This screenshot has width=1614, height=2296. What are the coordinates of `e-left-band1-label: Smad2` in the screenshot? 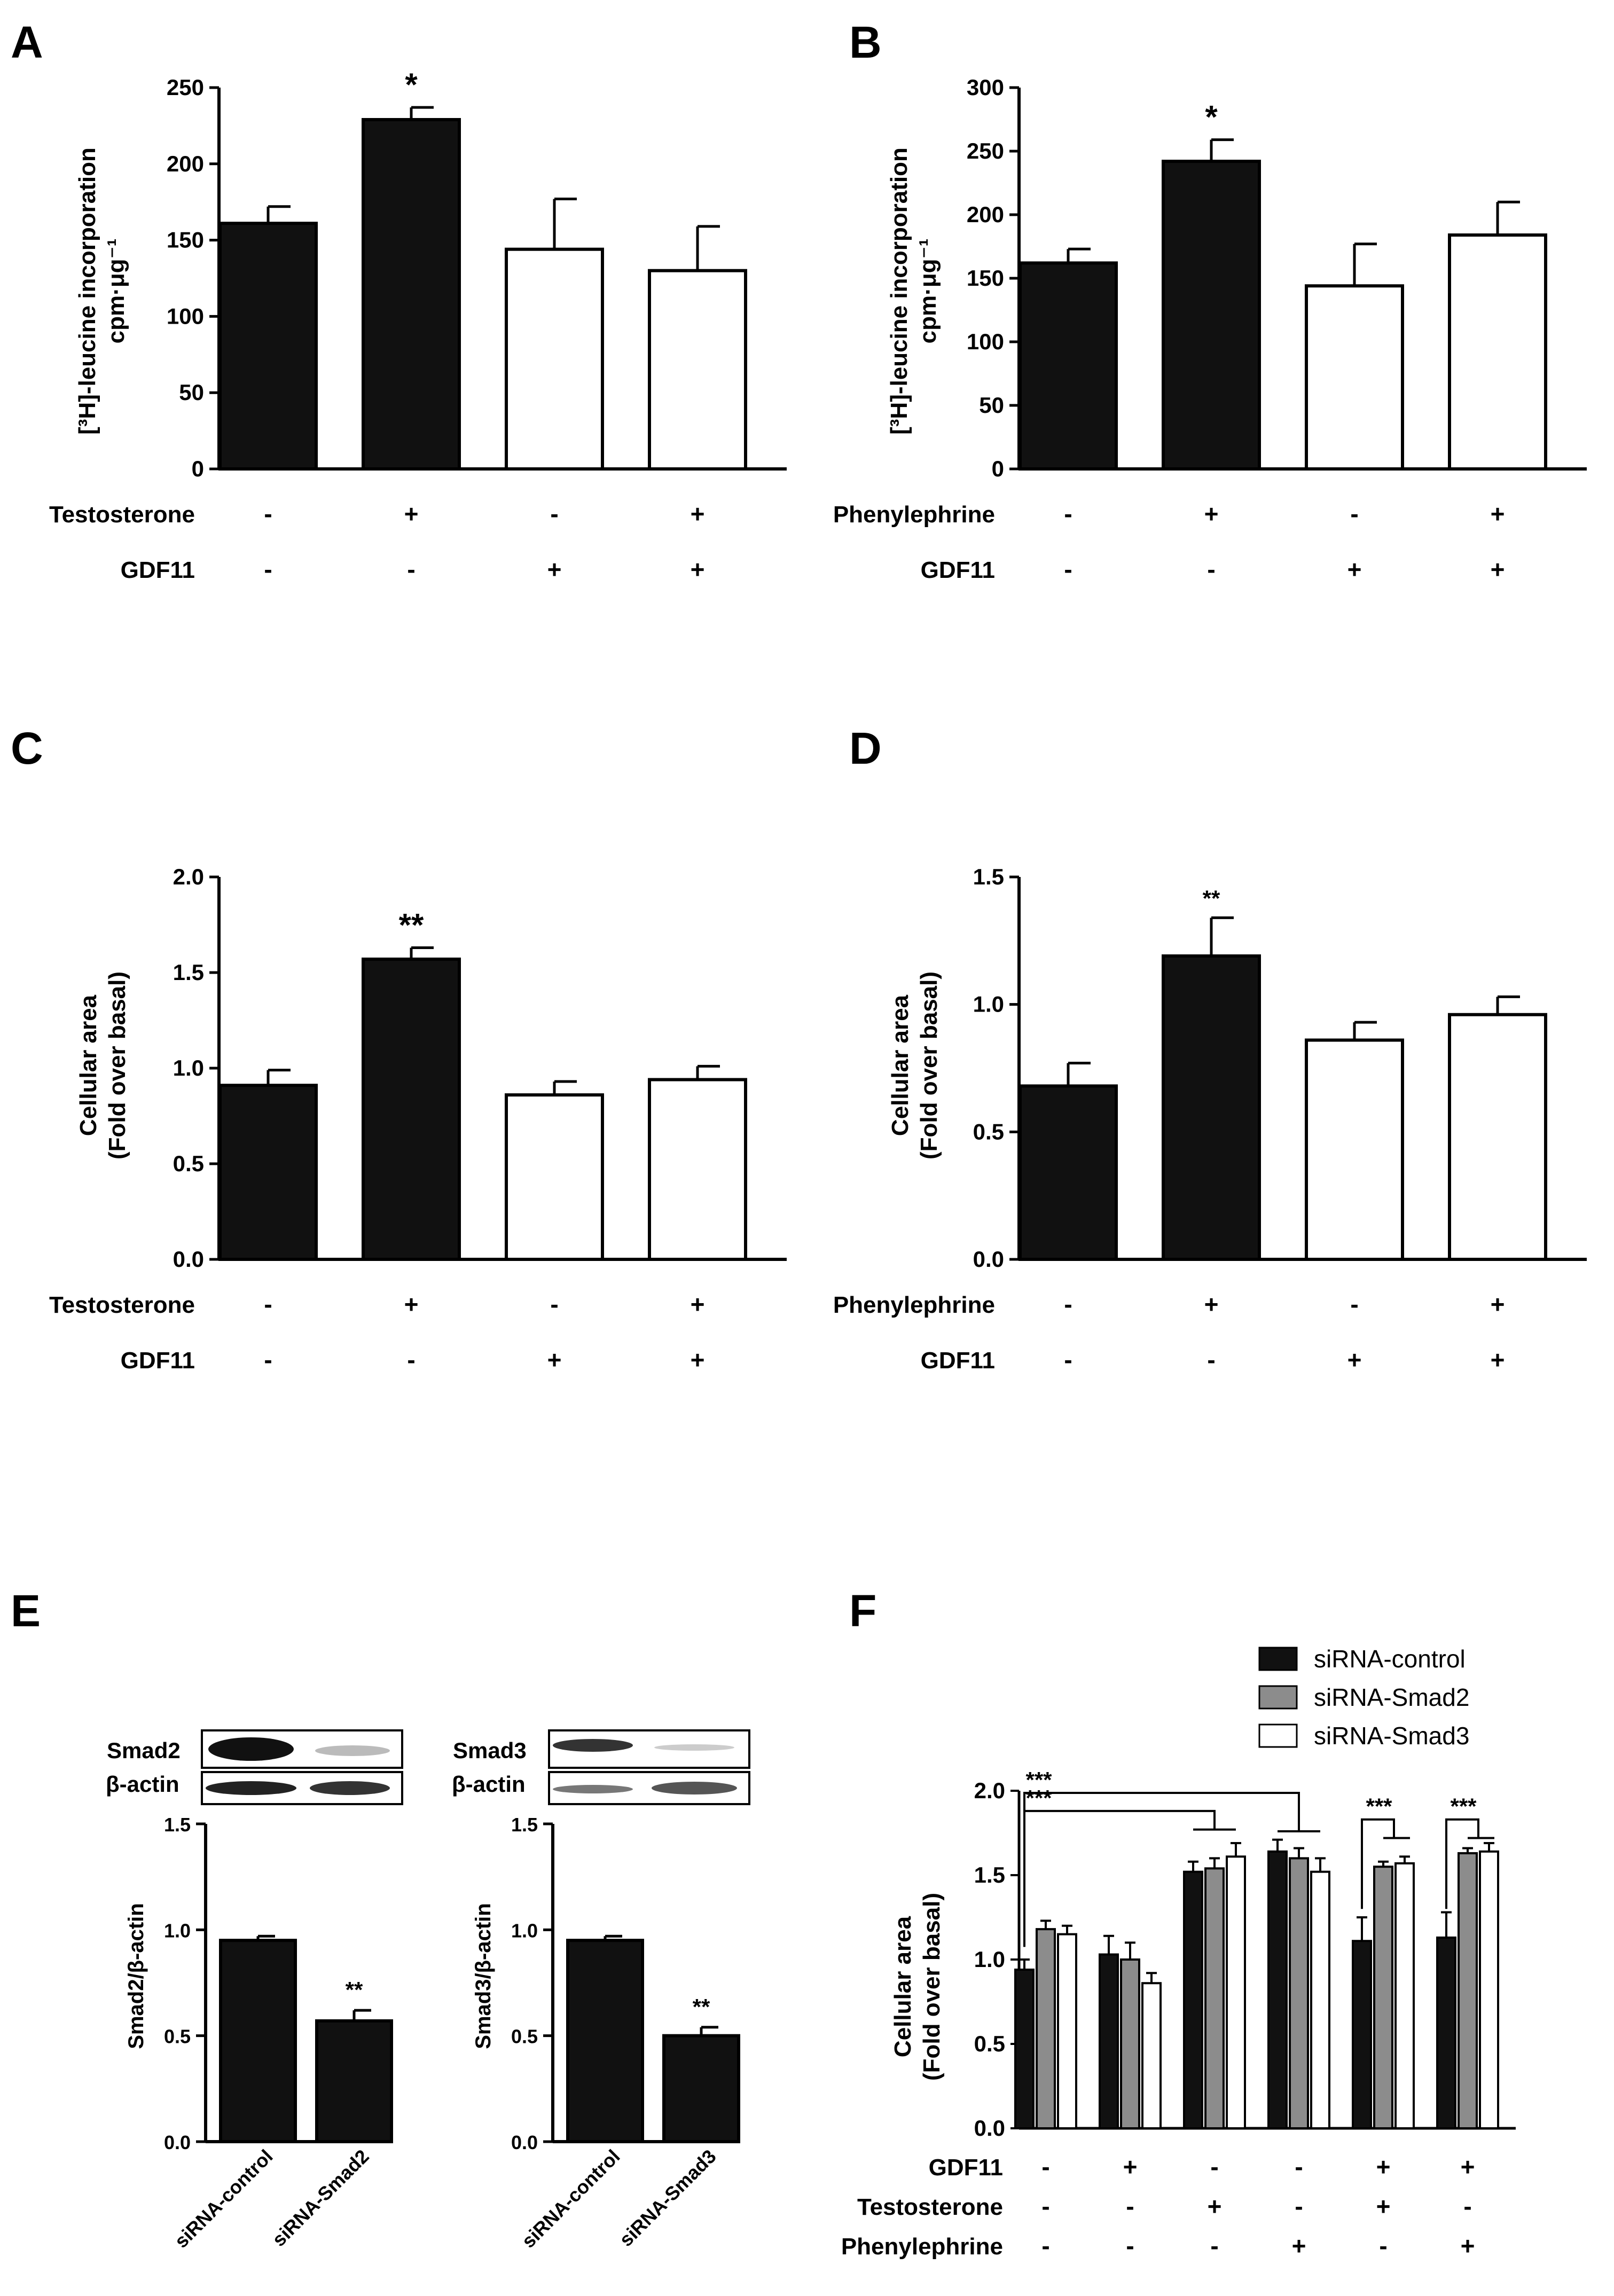 It's located at (144, 1751).